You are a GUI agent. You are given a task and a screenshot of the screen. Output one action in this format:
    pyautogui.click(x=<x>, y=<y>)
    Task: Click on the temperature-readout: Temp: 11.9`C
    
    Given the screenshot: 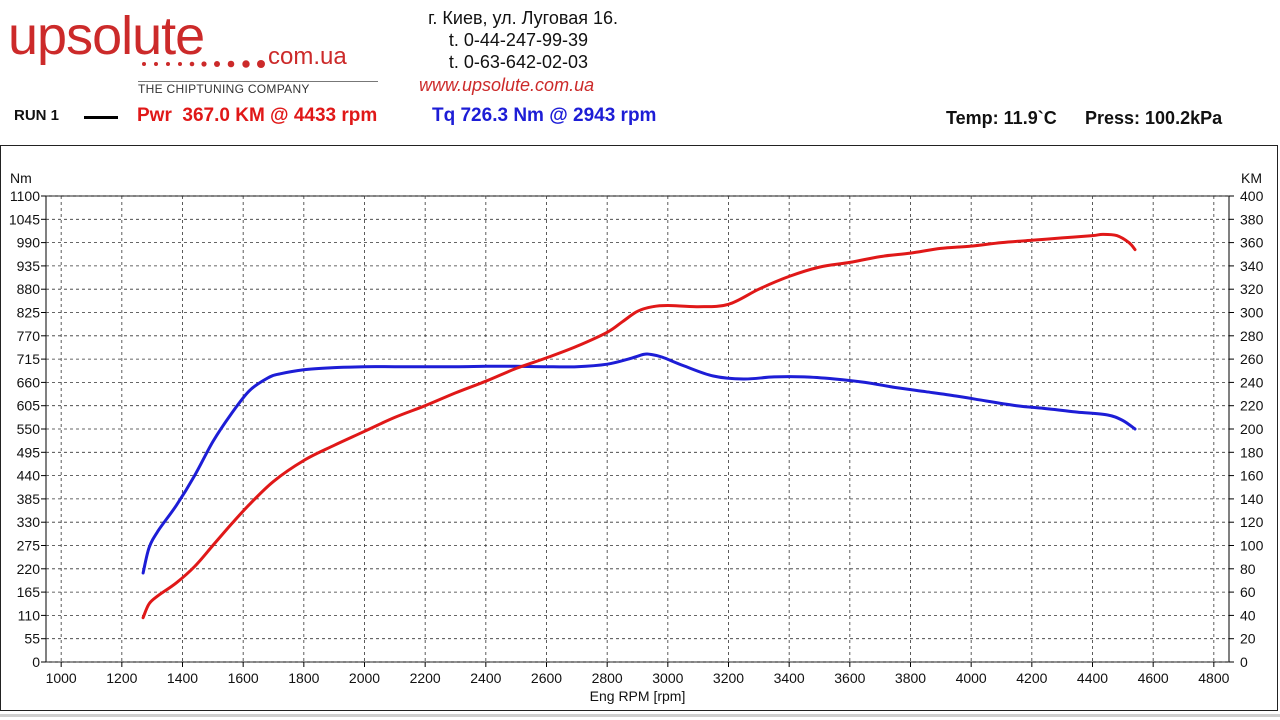 What is the action you would take?
    pyautogui.click(x=1001, y=118)
    